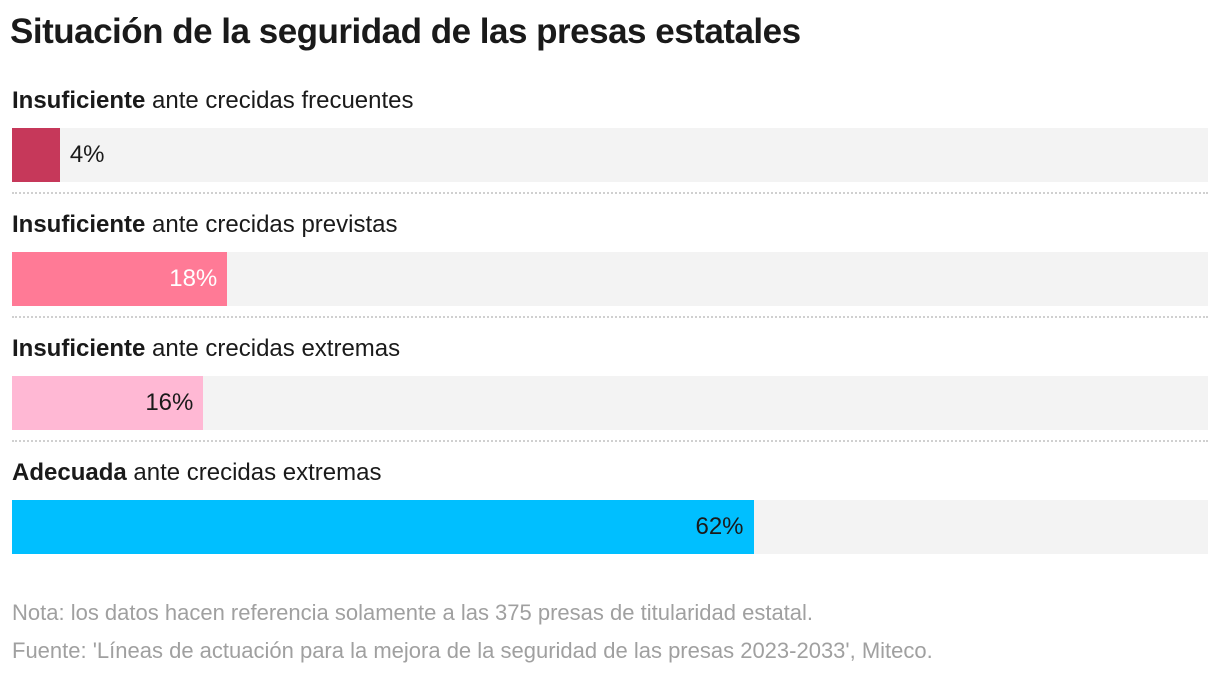  I want to click on category-label-rest: ante crecidas frecuentes, so click(279, 100).